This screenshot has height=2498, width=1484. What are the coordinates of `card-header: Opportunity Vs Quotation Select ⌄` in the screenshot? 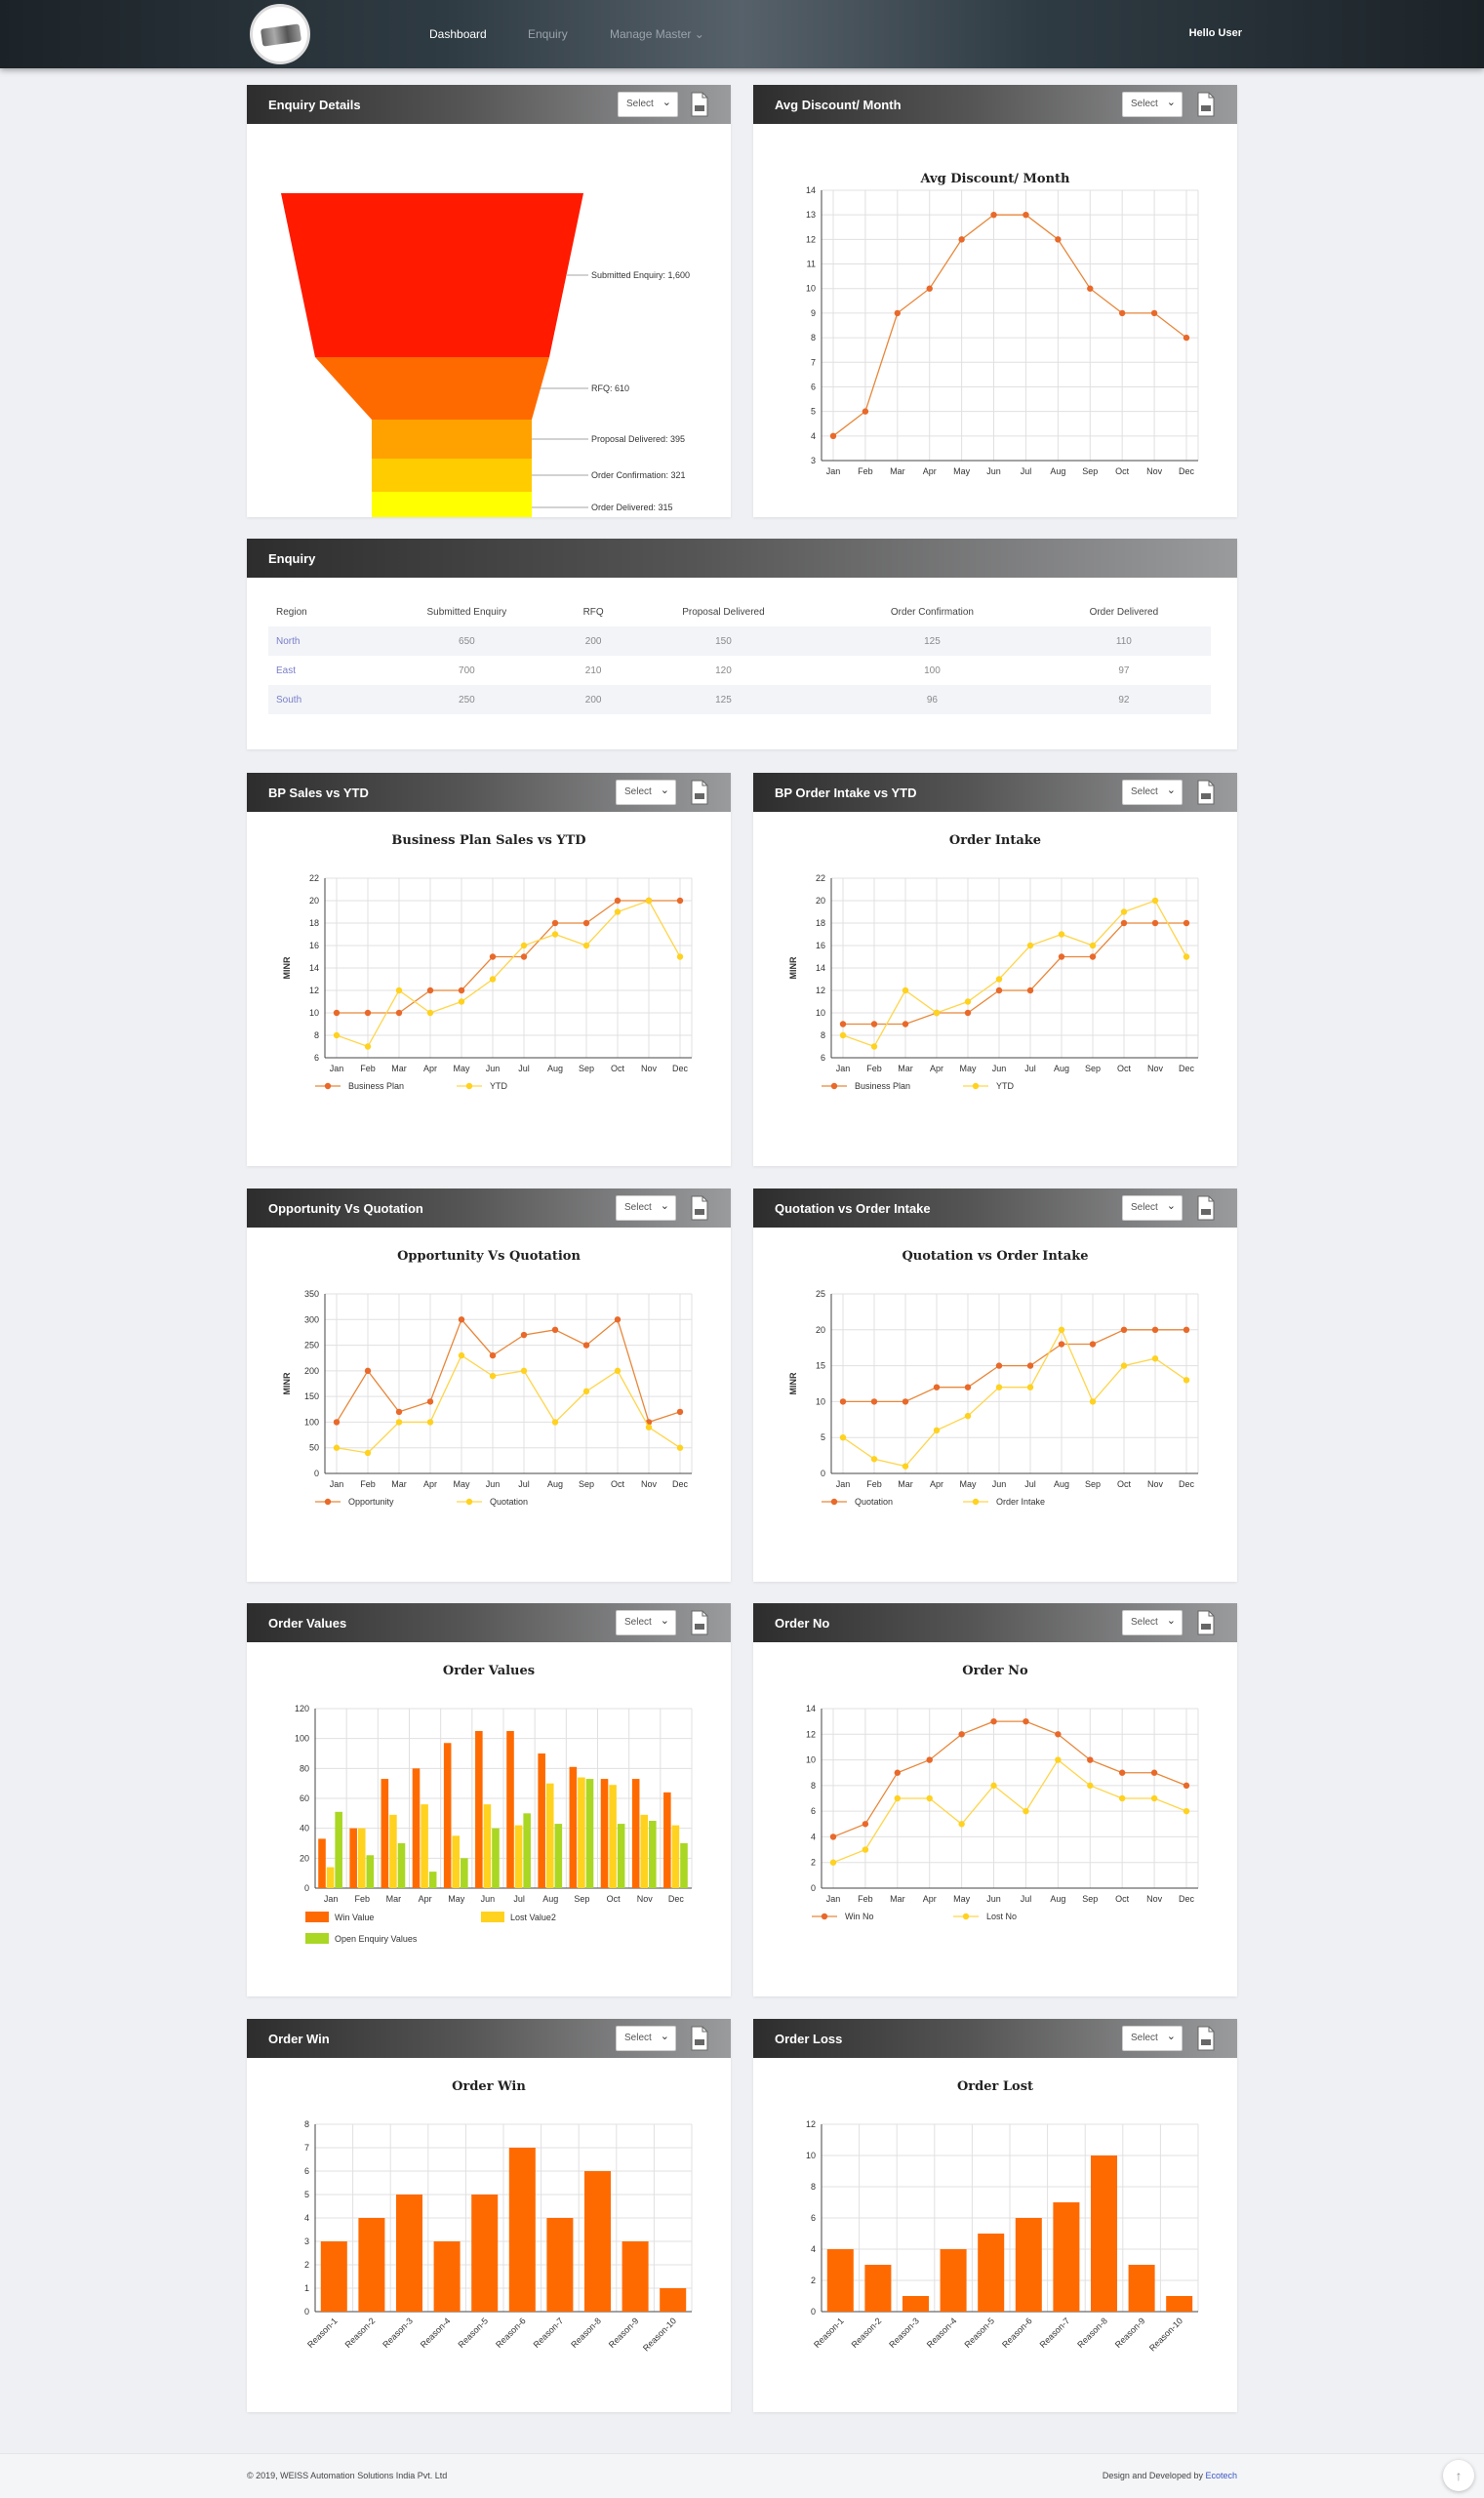 It's located at (489, 1208).